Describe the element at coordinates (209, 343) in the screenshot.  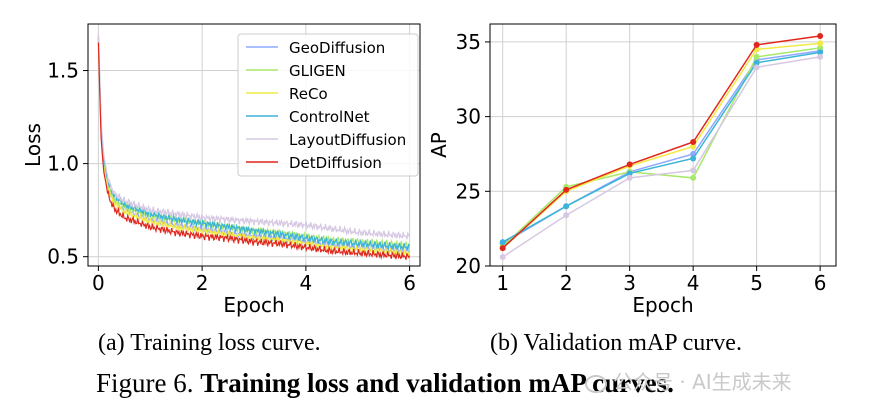
I see `subcaption-a: (a) Training loss curve.` at that location.